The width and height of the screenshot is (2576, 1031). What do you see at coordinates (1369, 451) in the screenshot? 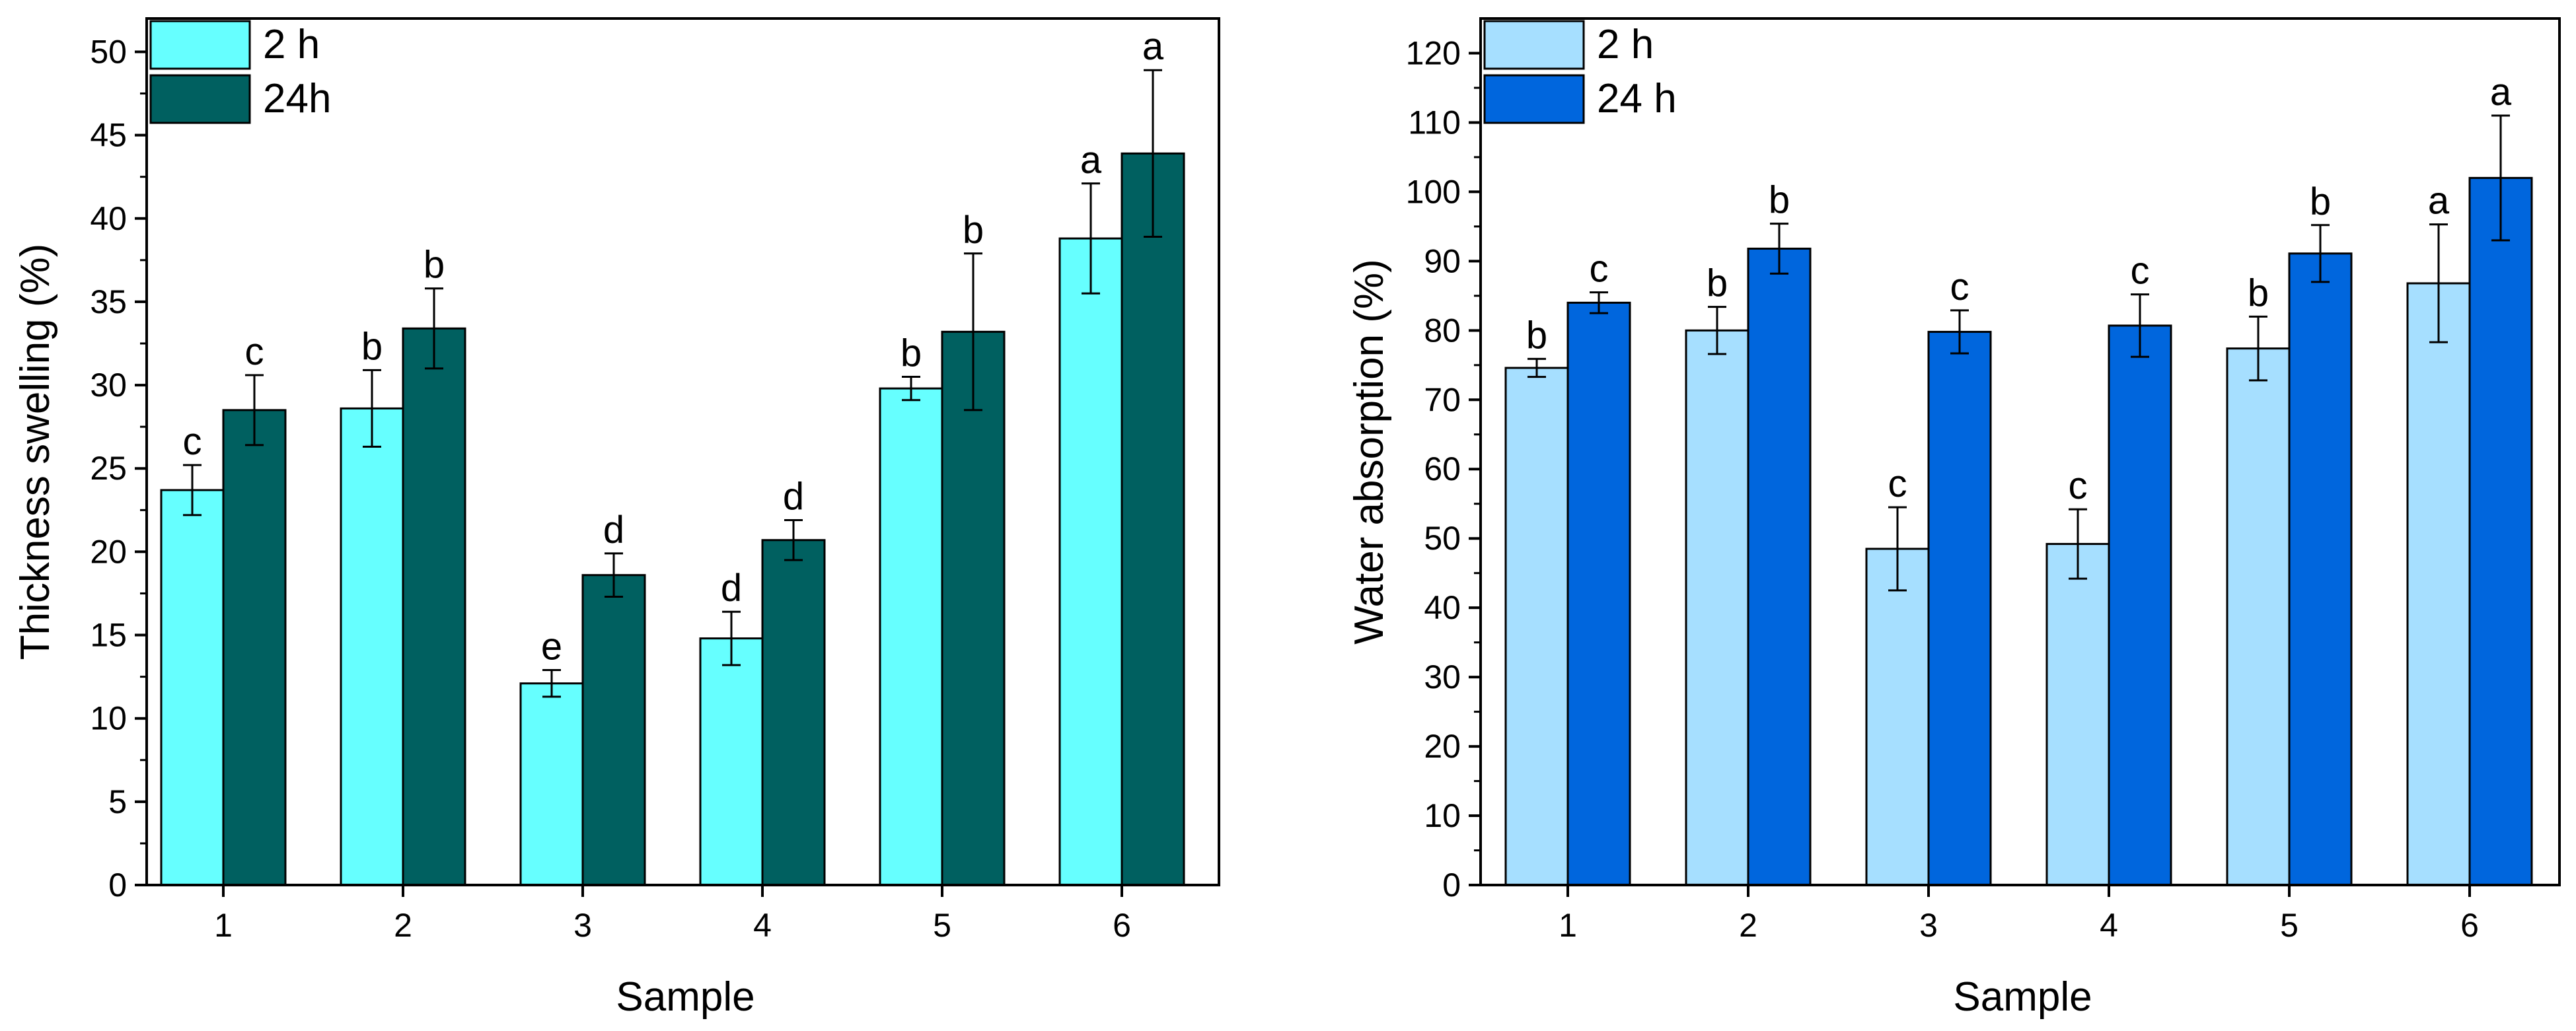
I see `y-axis-title: Water absorption (%)` at bounding box center [1369, 451].